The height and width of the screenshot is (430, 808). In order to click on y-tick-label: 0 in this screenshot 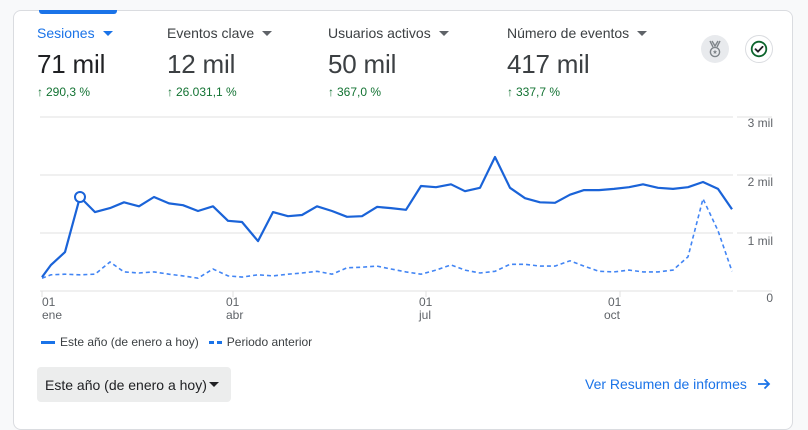, I will do `click(769, 298)`.